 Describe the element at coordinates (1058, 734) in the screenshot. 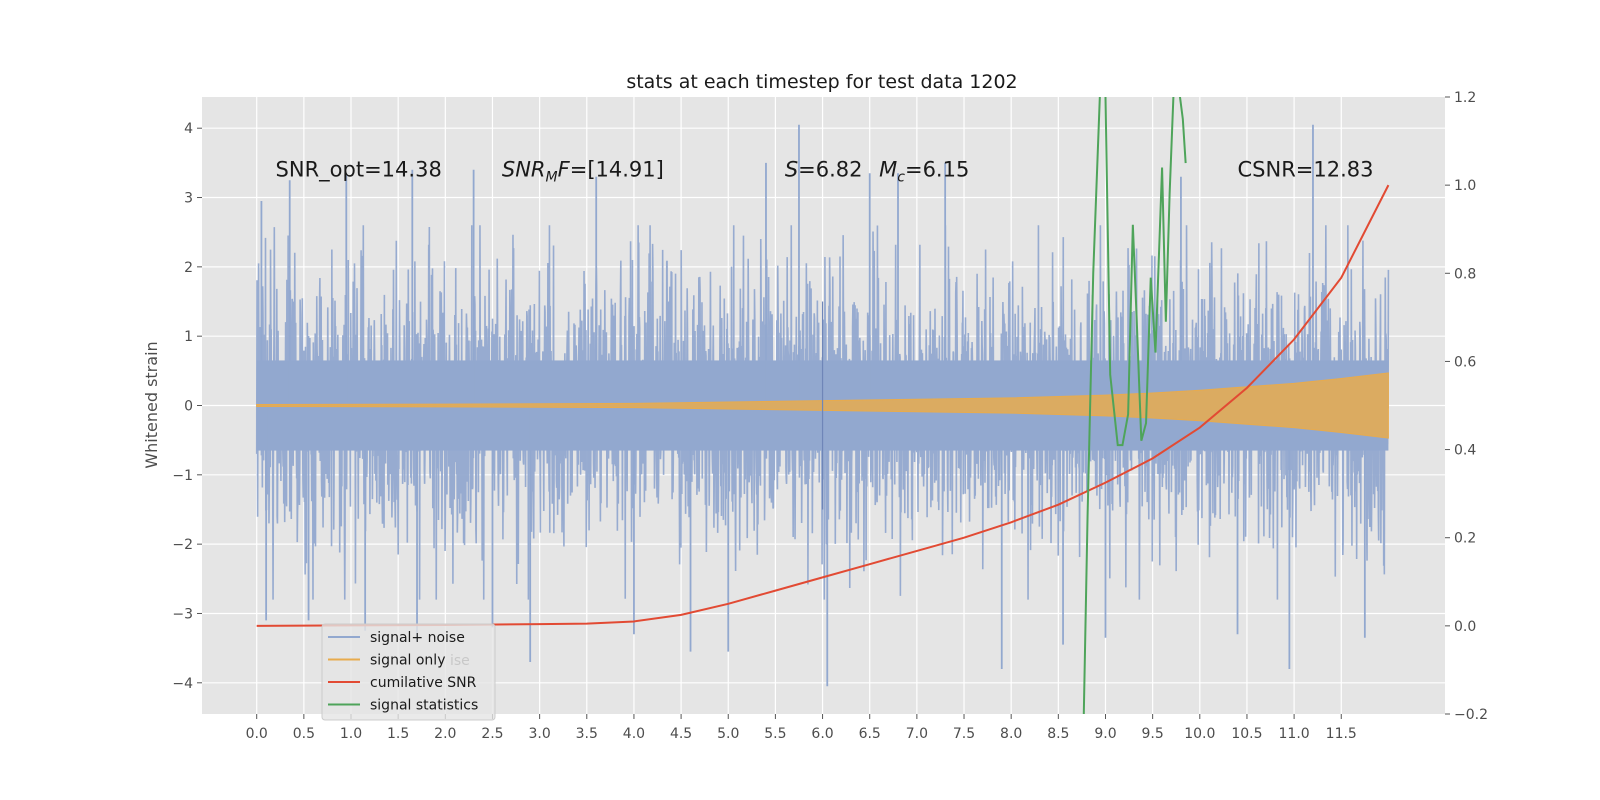

I see `x-tick-label: 8.5` at that location.